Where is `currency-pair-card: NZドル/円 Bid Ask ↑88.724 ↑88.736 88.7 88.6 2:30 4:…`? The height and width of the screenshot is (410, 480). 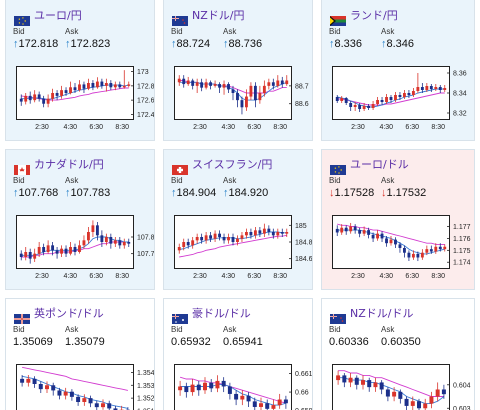 currency-pair-card: NZドル/円 Bid Ask ↑88.724 ↑88.736 88.7 88.6 2:30 4:… is located at coordinates (238, 70).